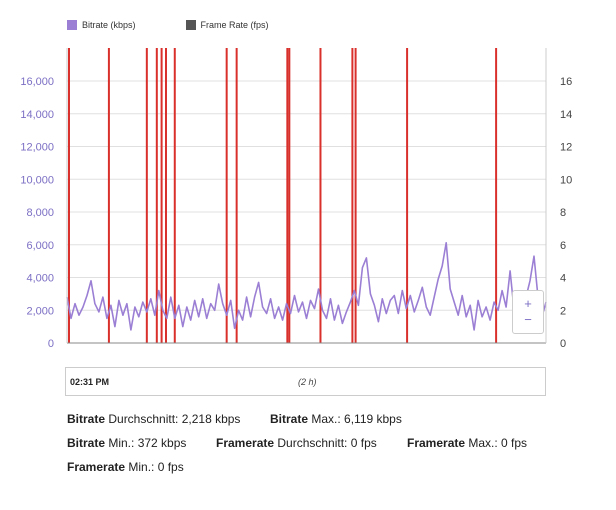 Image resolution: width=616 pixels, height=510 pixels. I want to click on y-left-tick-label: 10,000, so click(37, 180).